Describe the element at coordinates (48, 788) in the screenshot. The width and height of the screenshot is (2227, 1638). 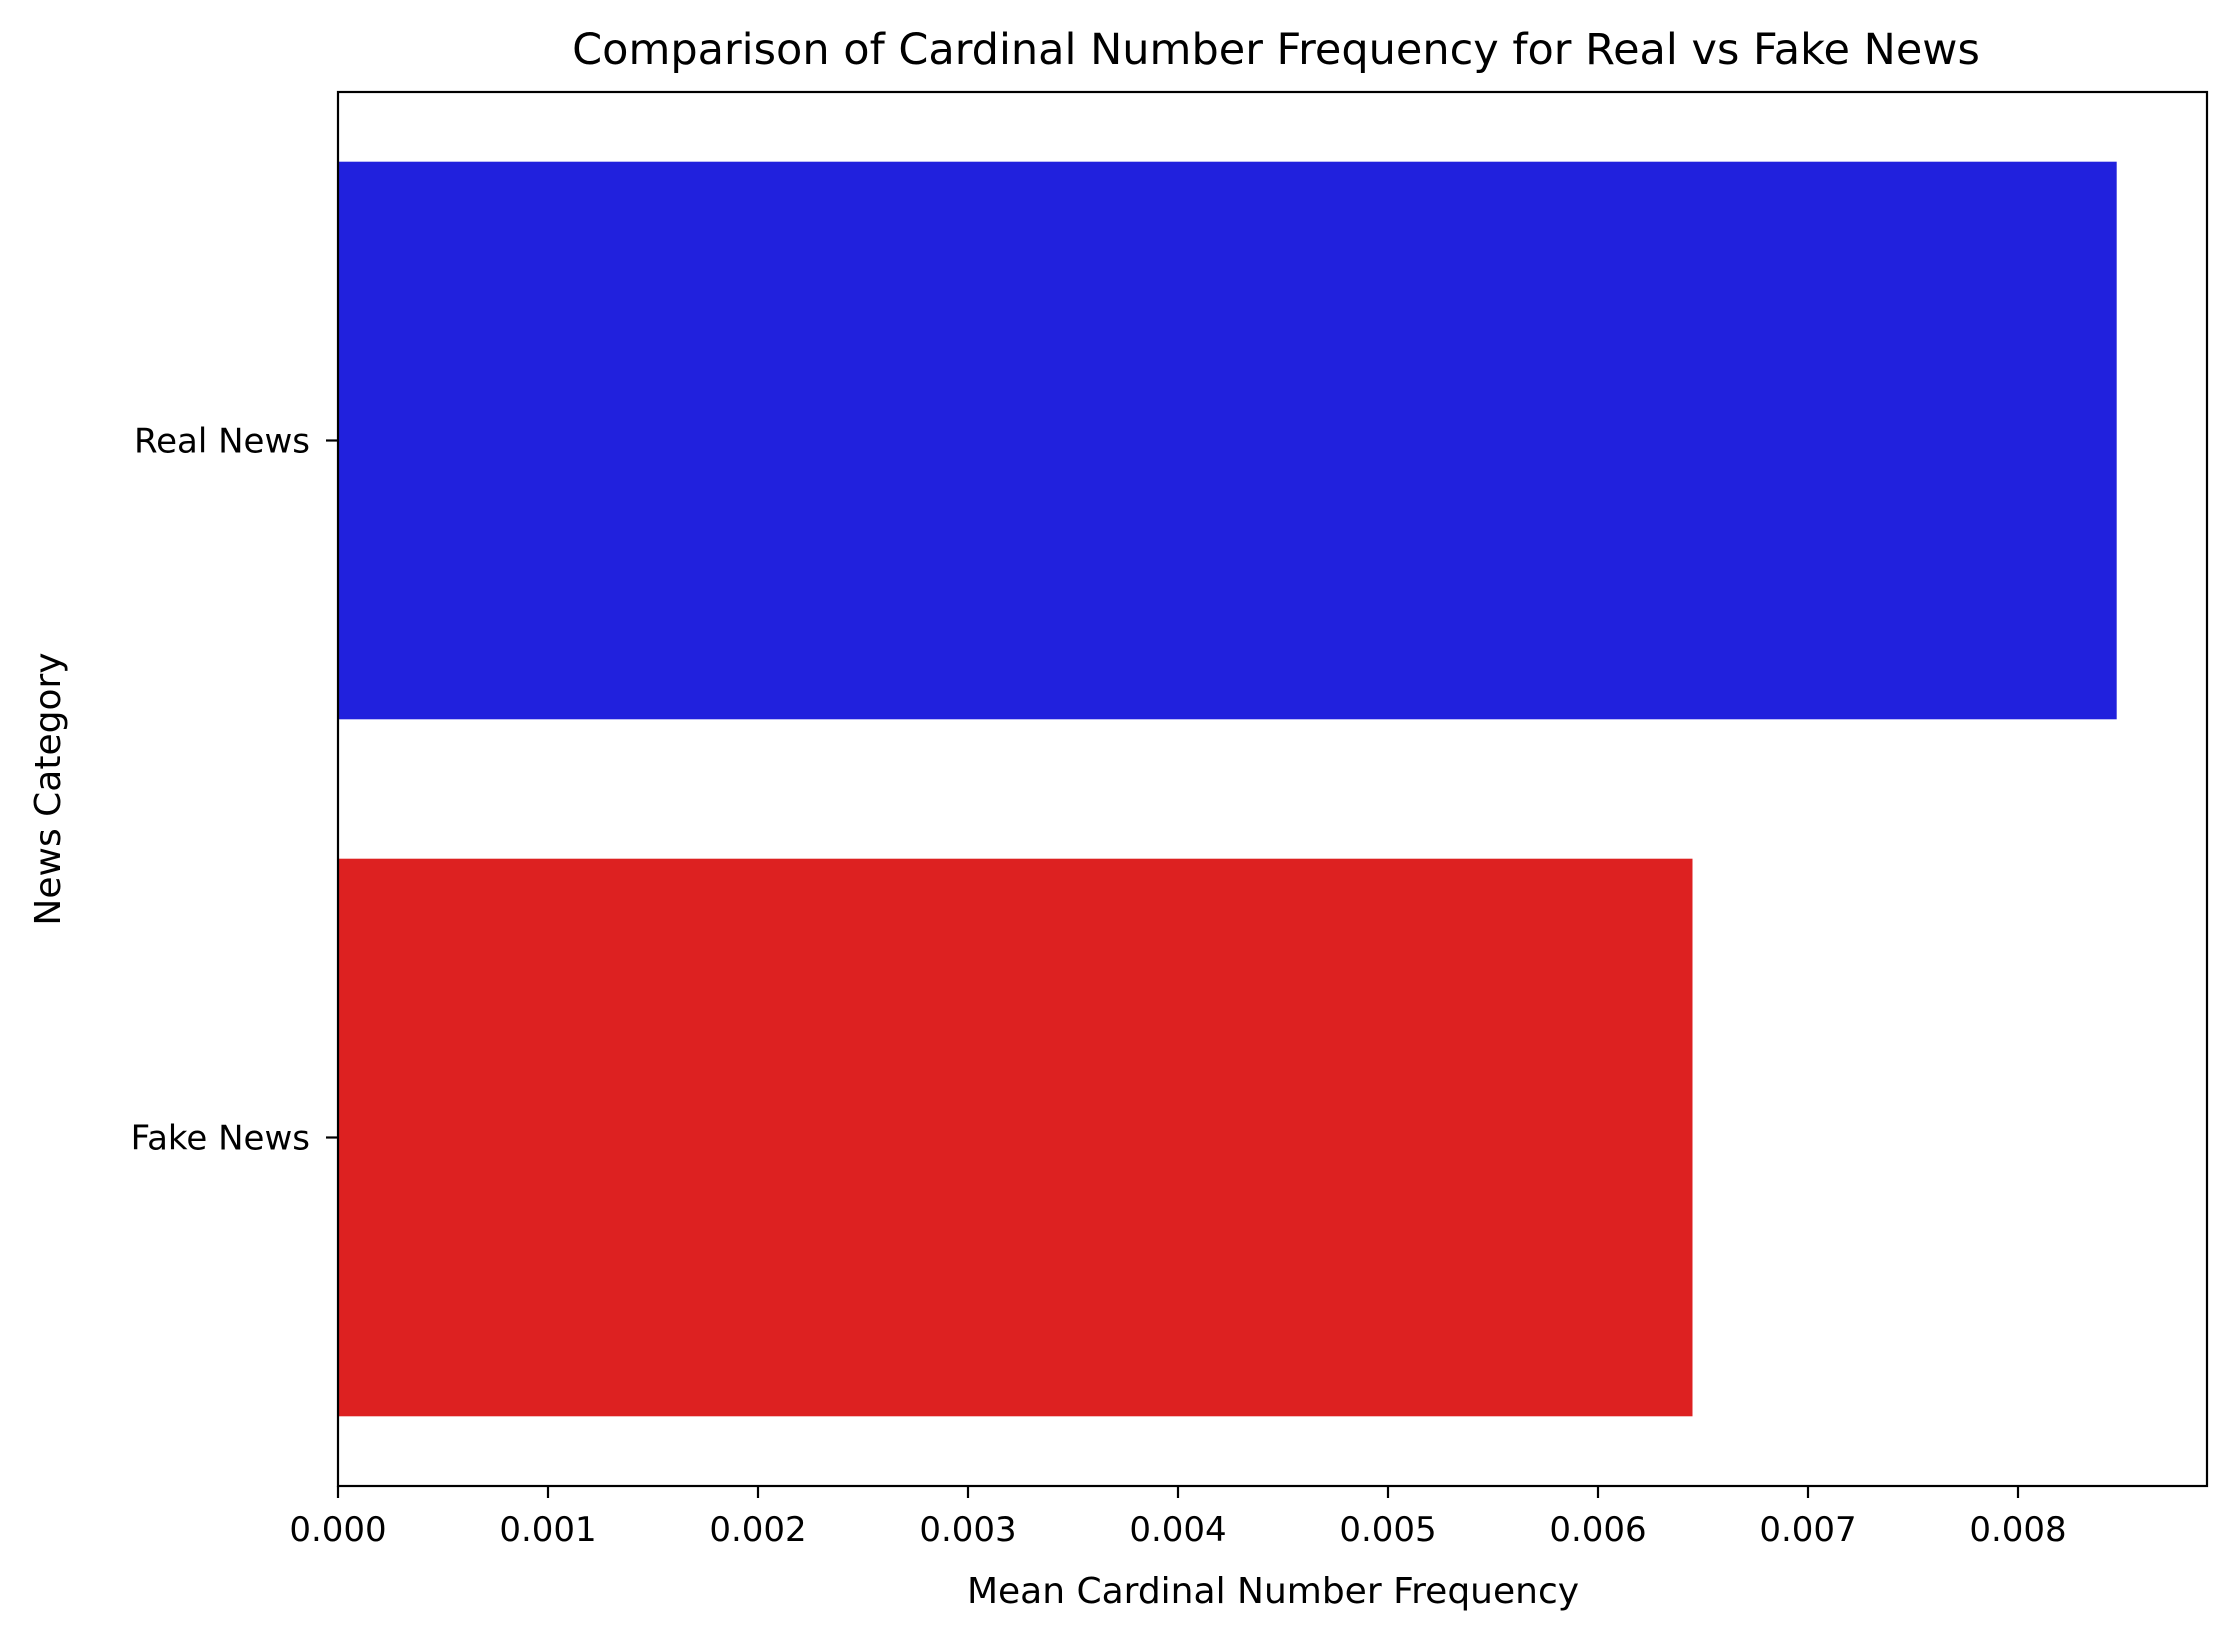
I see `y-axis-label: News Category` at that location.